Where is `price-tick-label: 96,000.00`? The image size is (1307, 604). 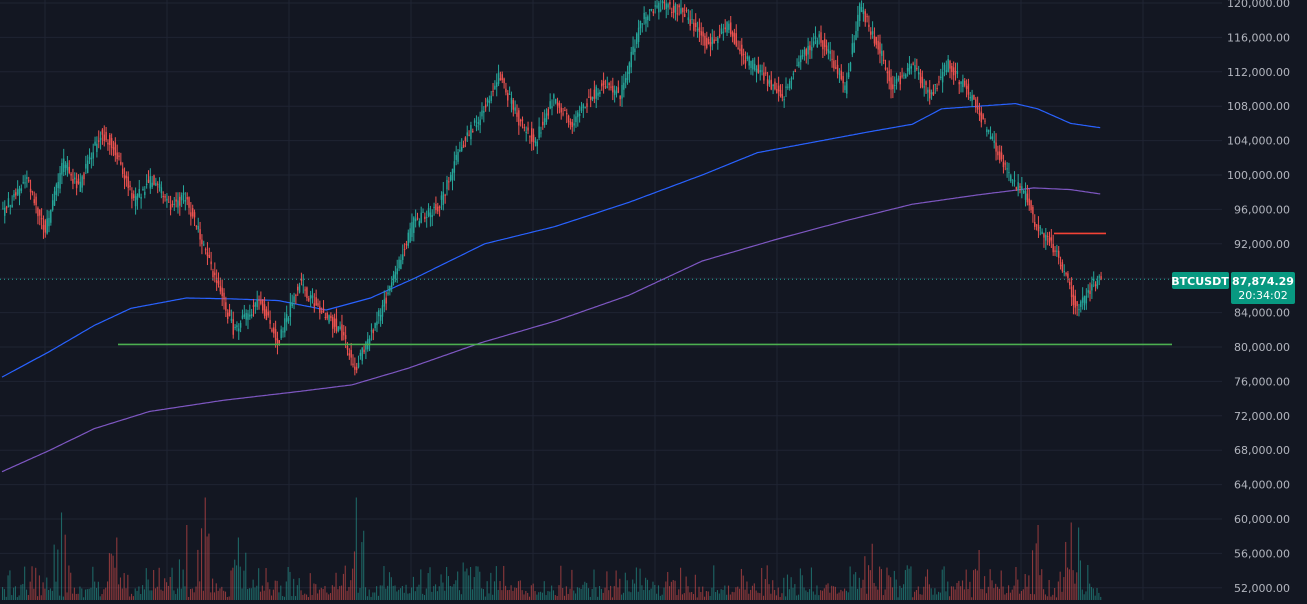
price-tick-label: 96,000.00 is located at coordinates (1262, 209).